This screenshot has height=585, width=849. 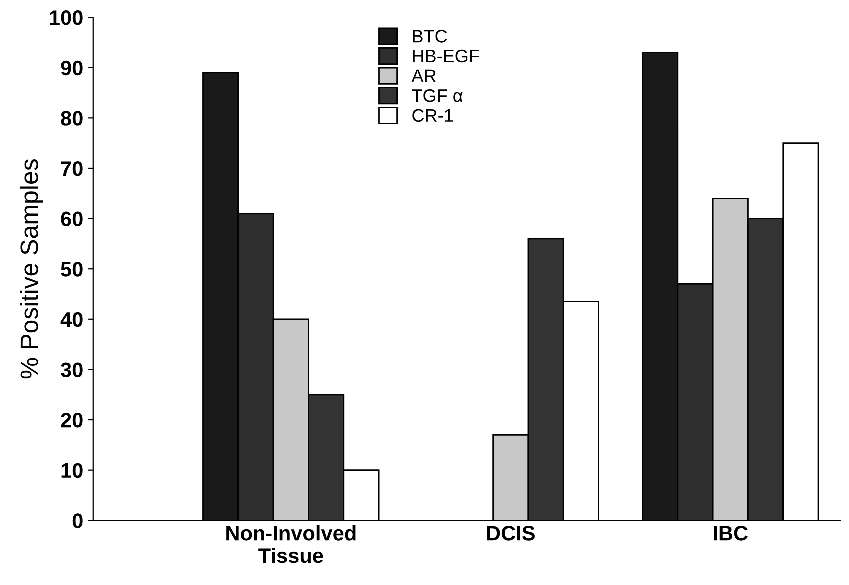 What do you see at coordinates (72, 219) in the screenshot?
I see `y-tick-label: 60` at bounding box center [72, 219].